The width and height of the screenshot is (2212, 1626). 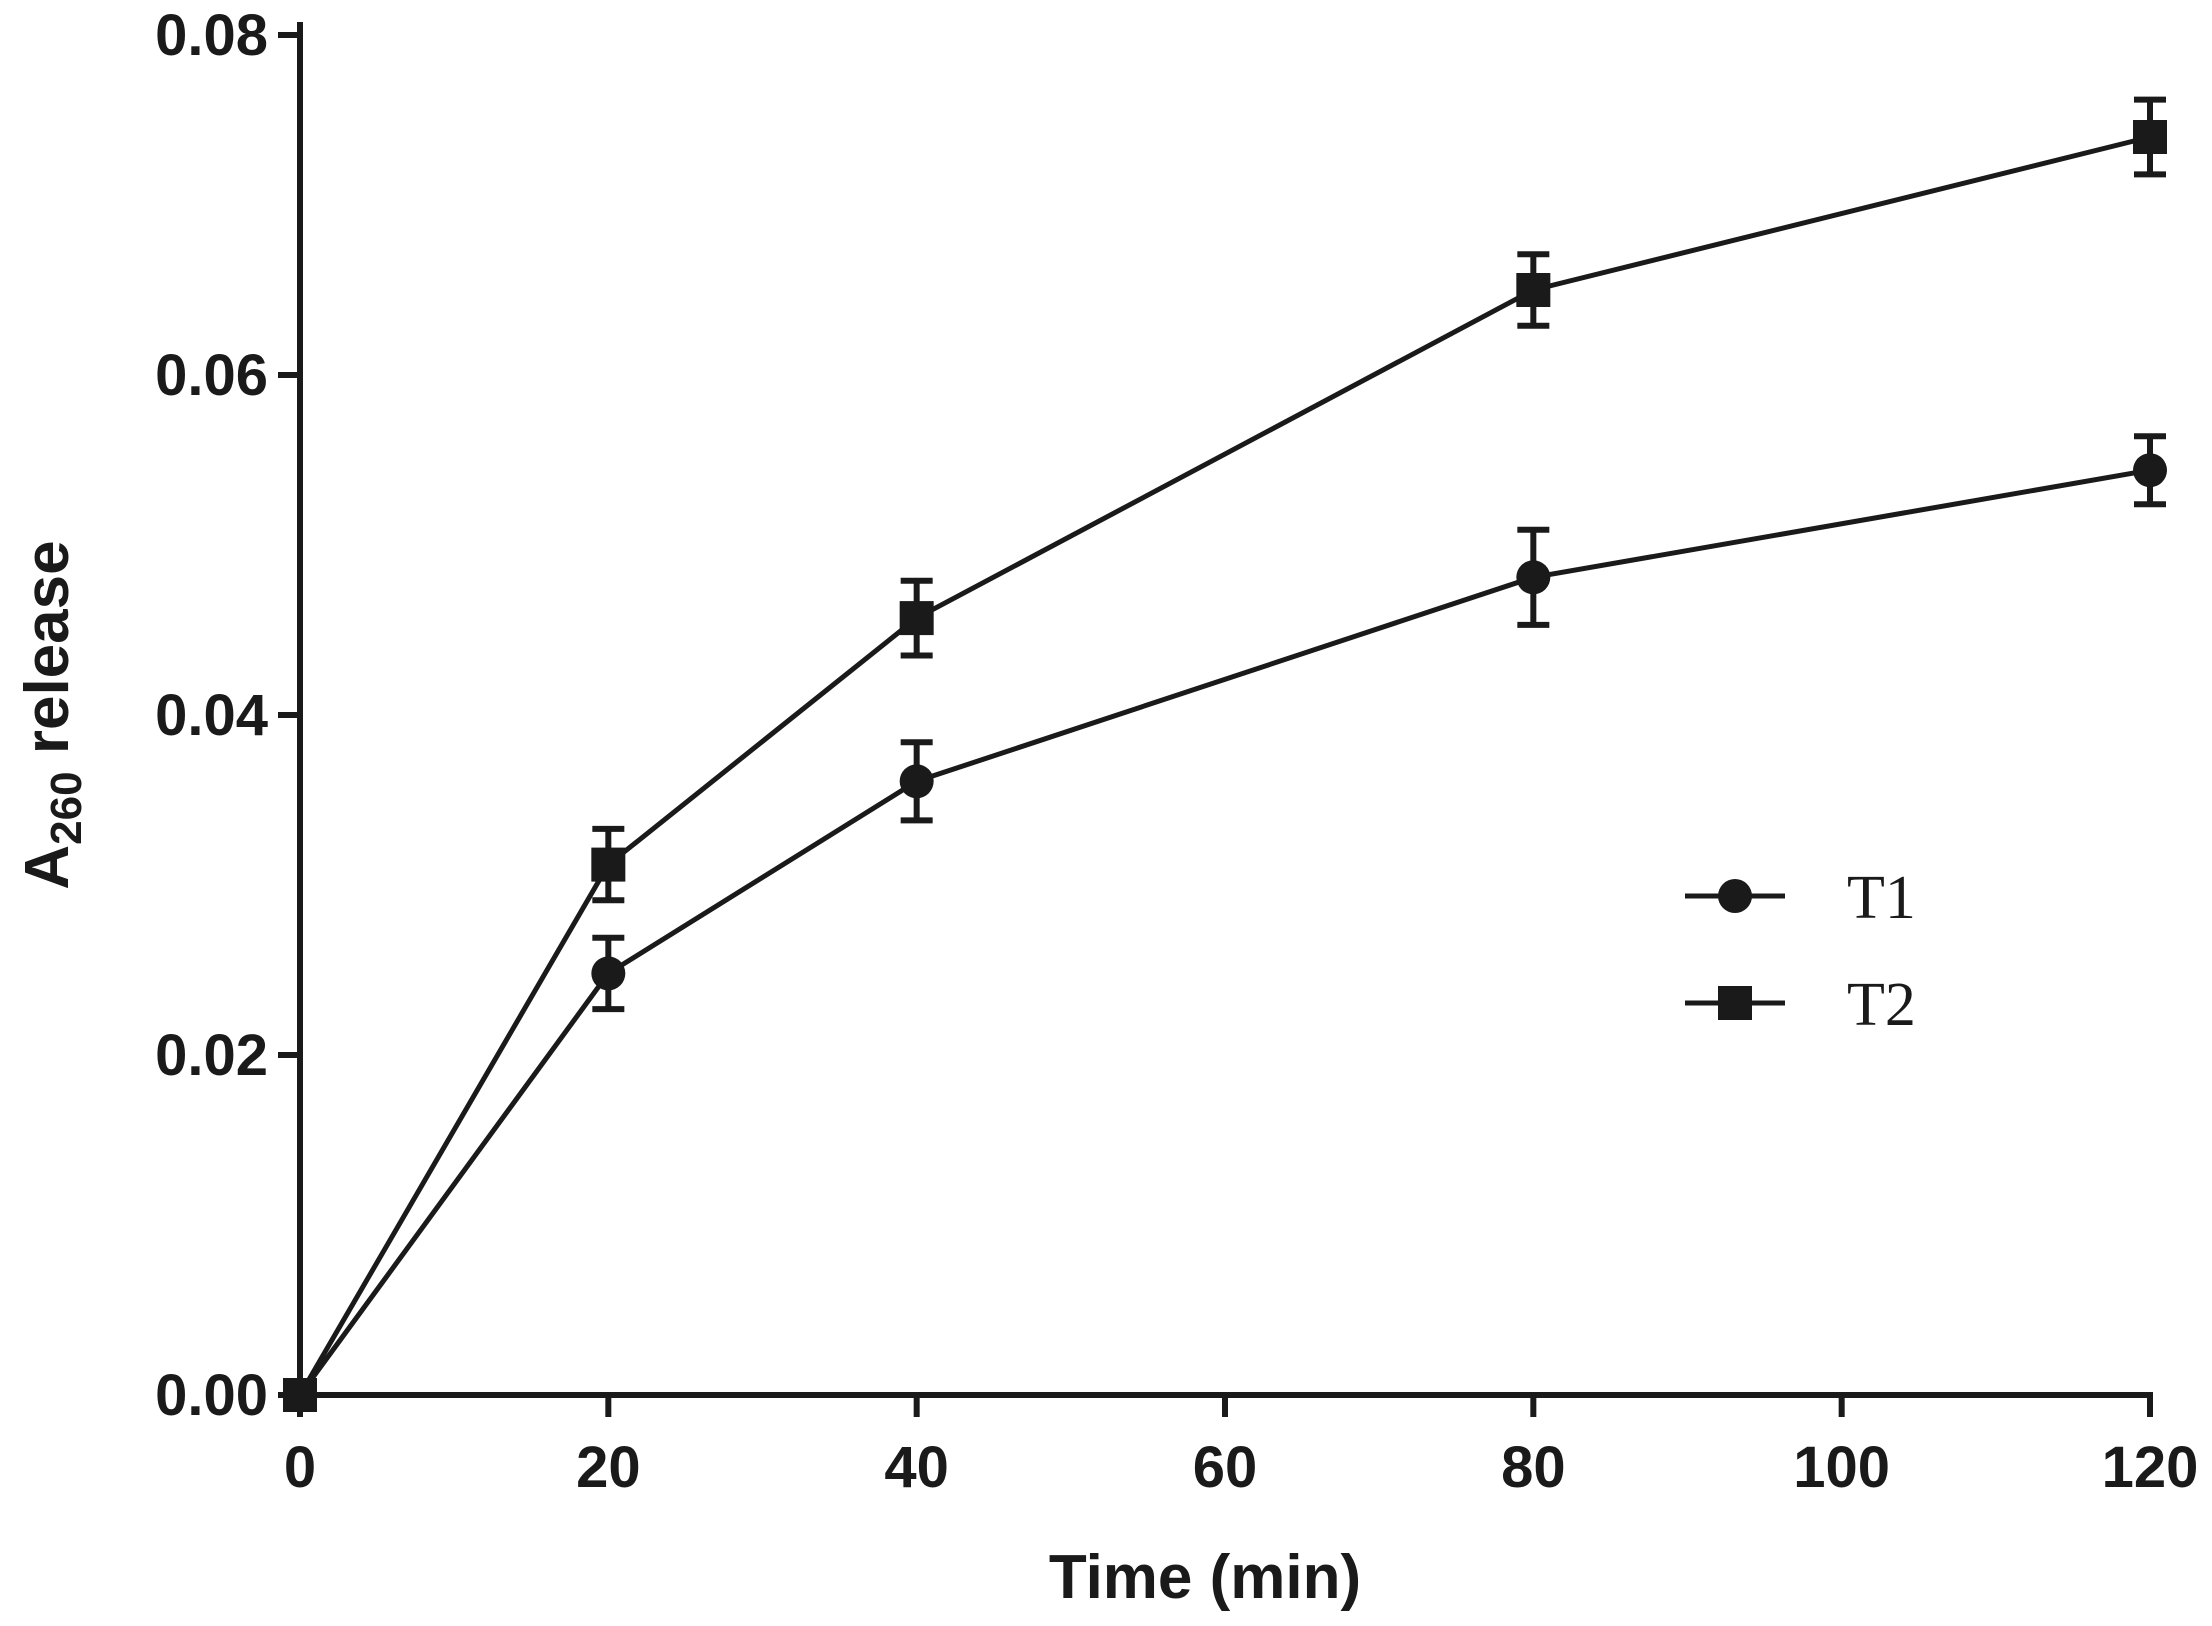 I want to click on y-axis-title-subscript: 260, so click(x=66, y=807).